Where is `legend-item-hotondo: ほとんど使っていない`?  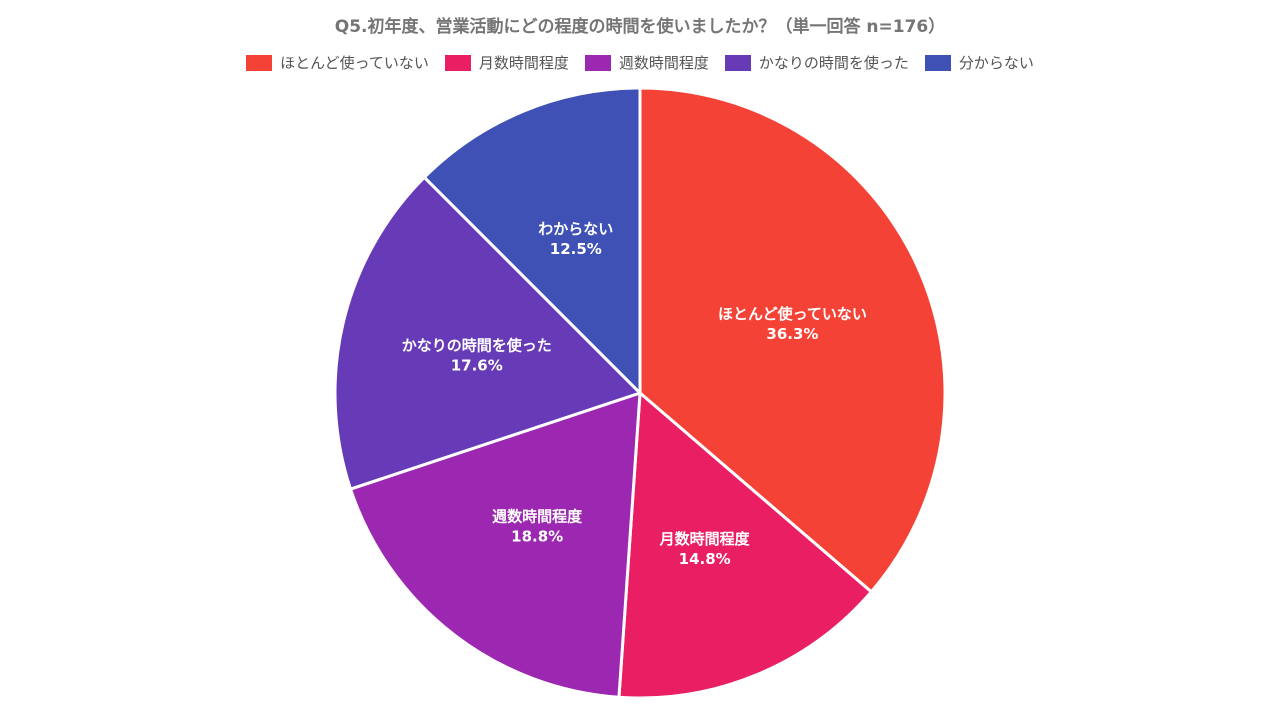
legend-item-hotondo: ほとんど使っていない is located at coordinates (337, 62).